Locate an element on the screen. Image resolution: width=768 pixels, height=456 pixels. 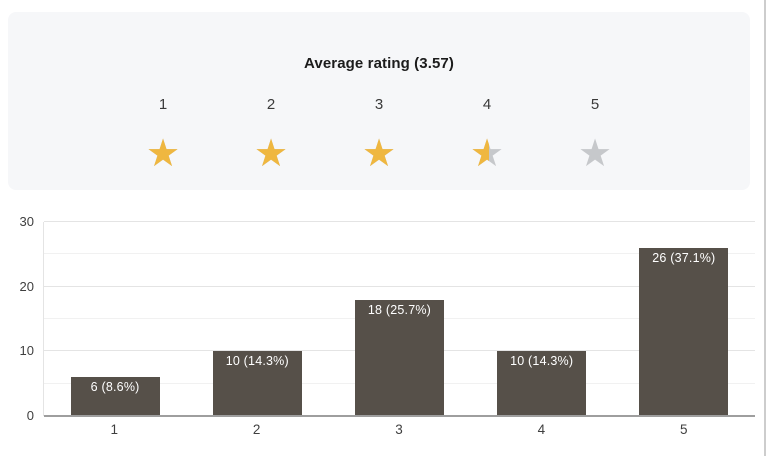
x-axis-tick-label: 2 is located at coordinates (256, 429).